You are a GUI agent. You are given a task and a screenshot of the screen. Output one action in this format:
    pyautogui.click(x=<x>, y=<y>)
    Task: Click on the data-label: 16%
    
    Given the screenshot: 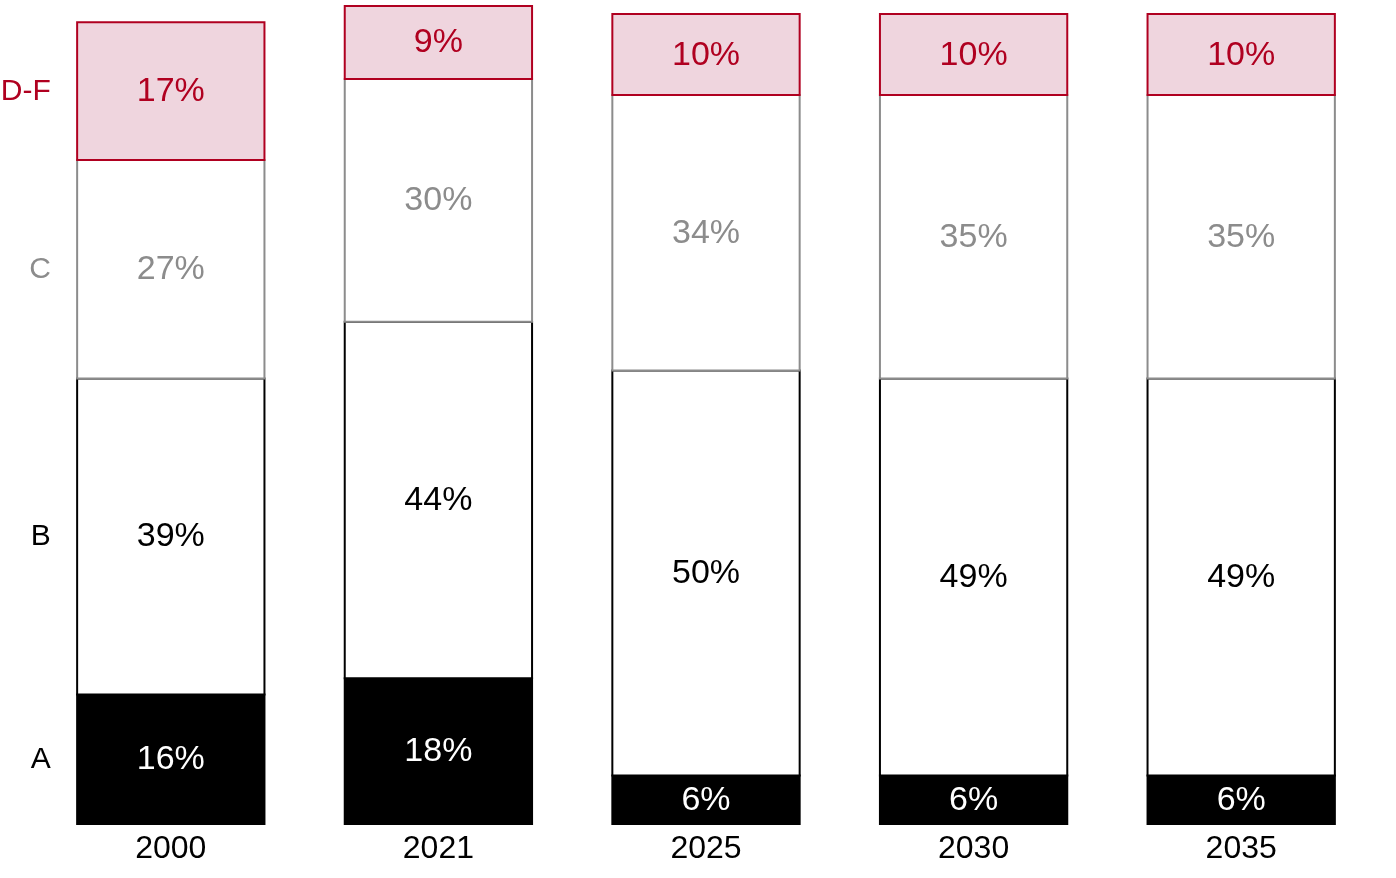 What is the action you would take?
    pyautogui.click(x=170, y=757)
    